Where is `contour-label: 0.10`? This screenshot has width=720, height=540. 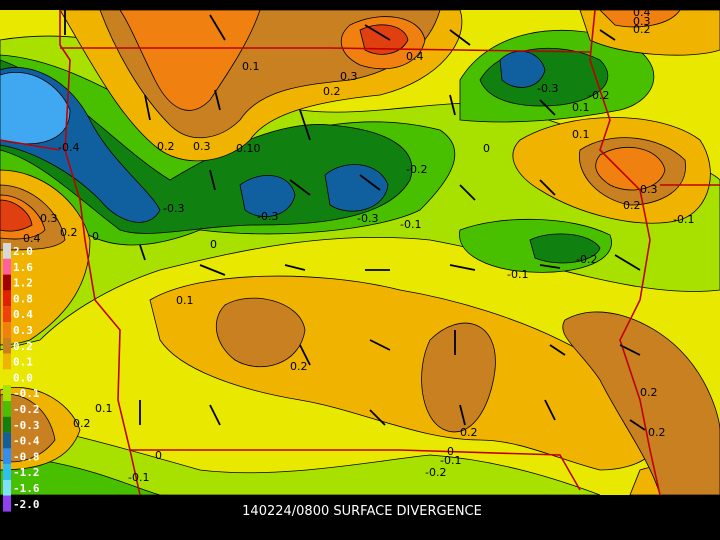 contour-label: 0.10 is located at coordinates (248, 148).